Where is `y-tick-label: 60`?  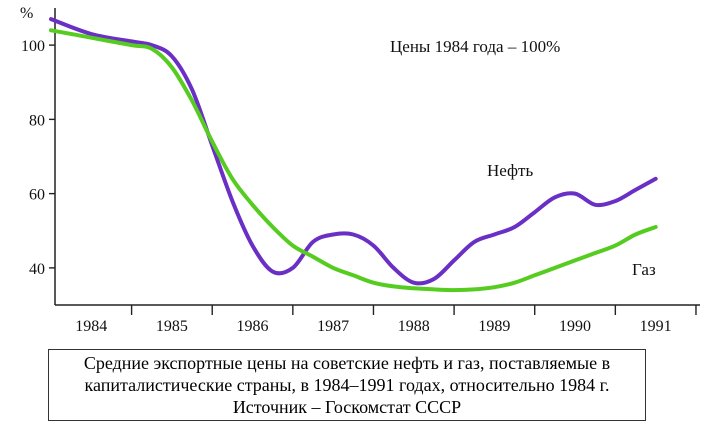
y-tick-label: 60 is located at coordinates (37, 195).